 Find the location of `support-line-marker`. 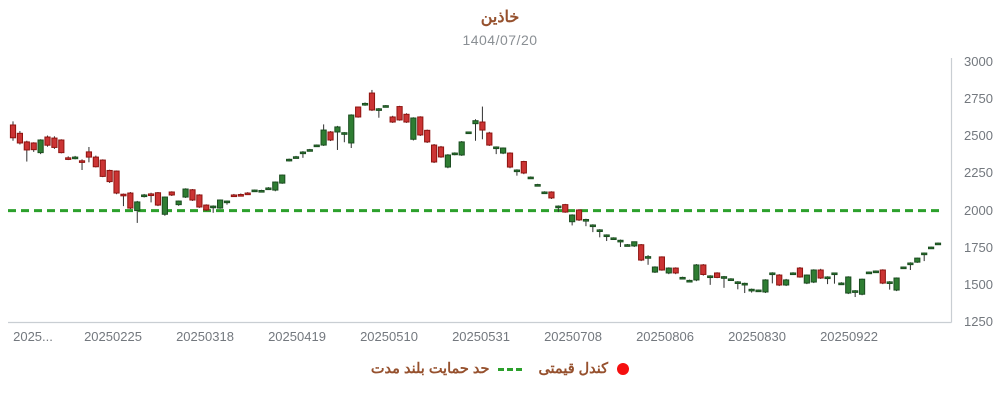

support-line-marker is located at coordinates (510, 369).